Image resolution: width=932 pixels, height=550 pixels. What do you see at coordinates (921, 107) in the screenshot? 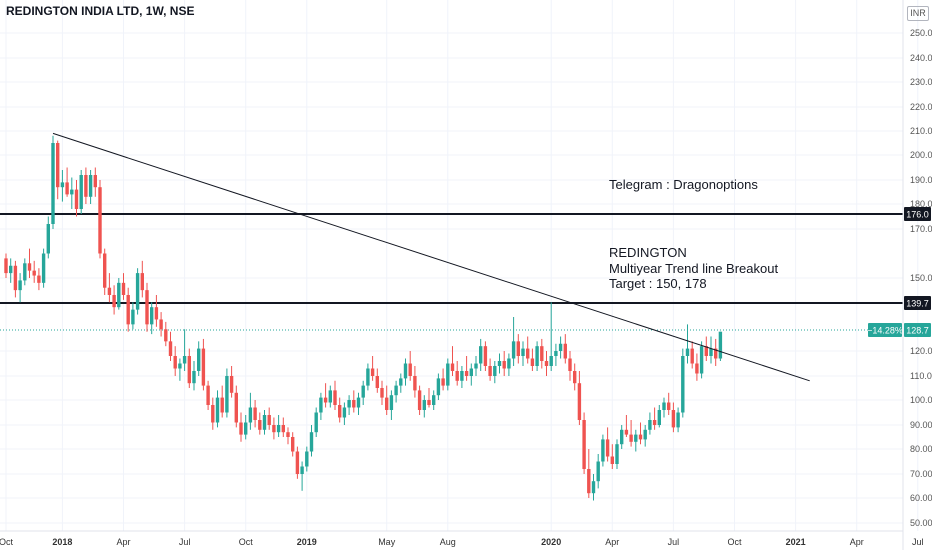
I see `y-tick-label: 220.00` at bounding box center [921, 107].